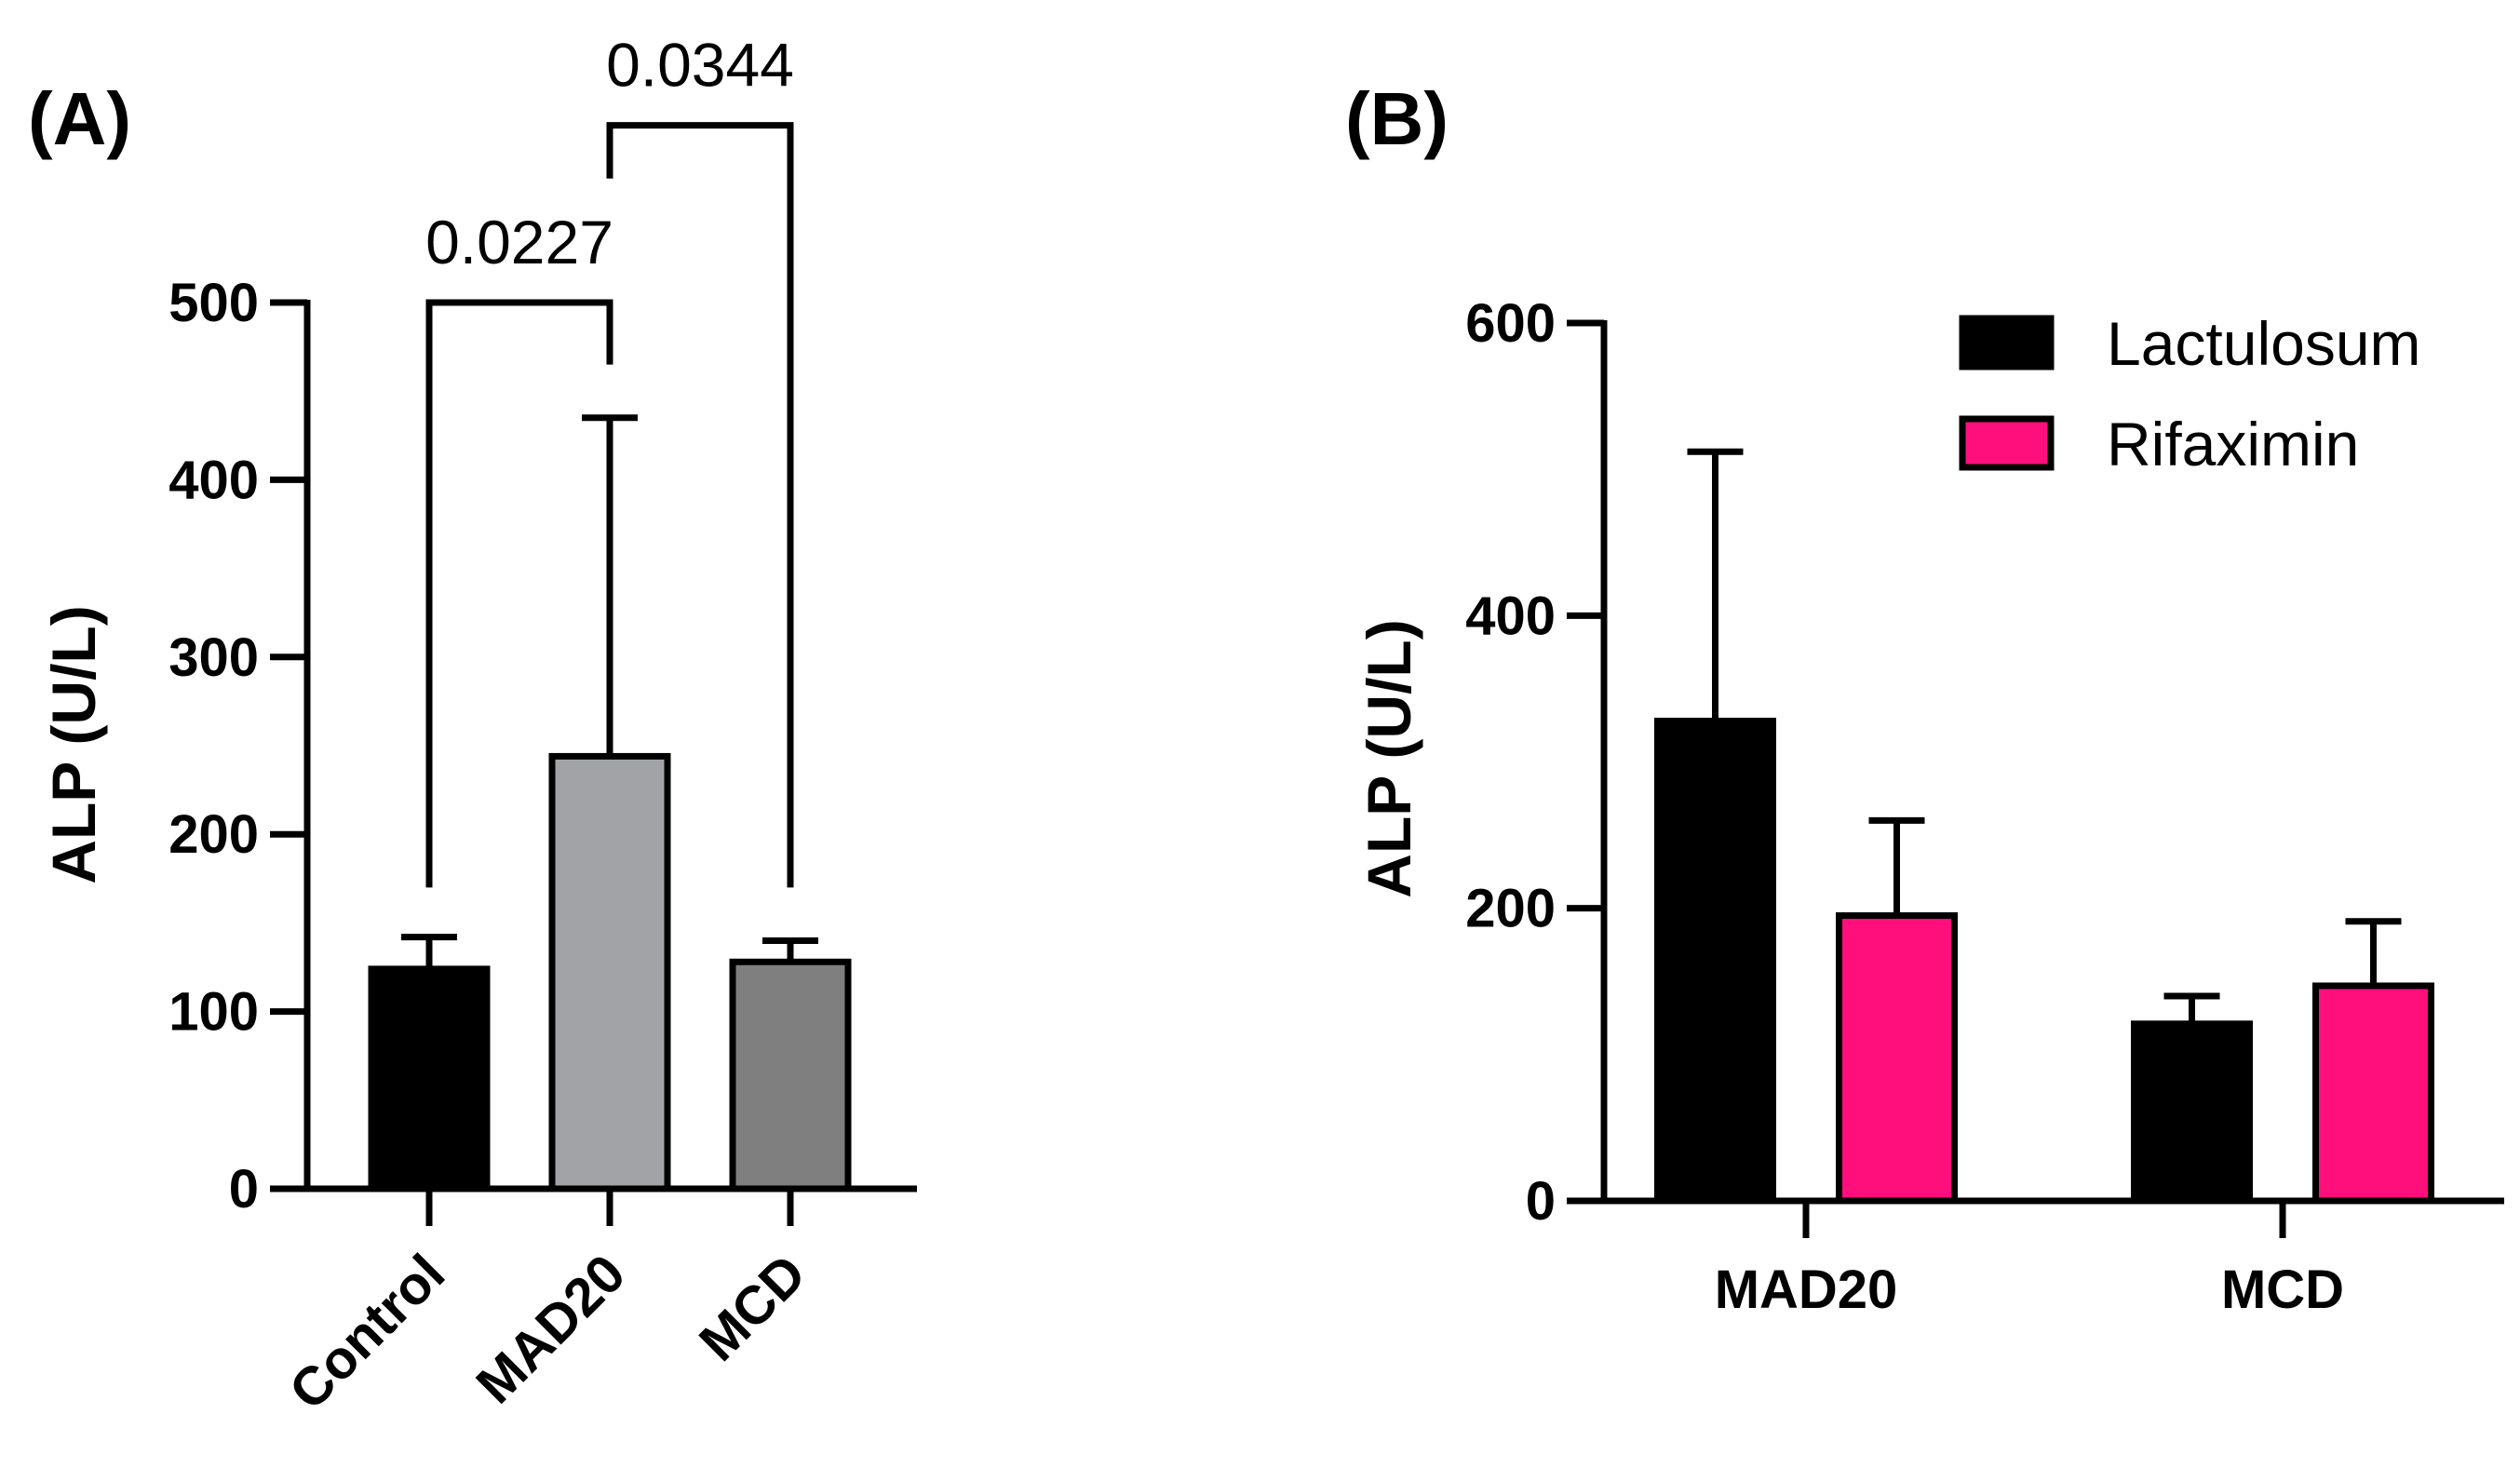  What do you see at coordinates (2233, 444) in the screenshot?
I see `panel-b-legend-label: Rifaximin` at bounding box center [2233, 444].